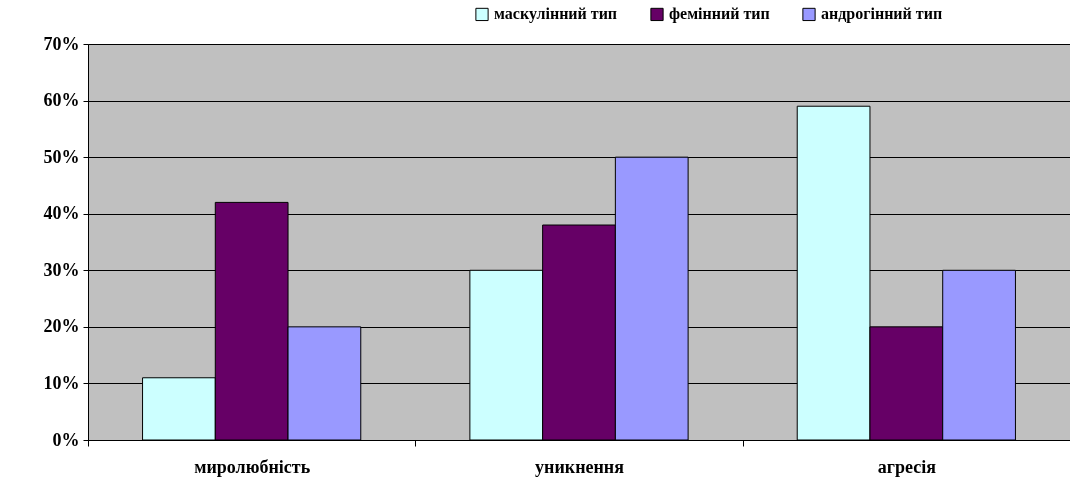 This screenshot has width=1070, height=486. What do you see at coordinates (61, 156) in the screenshot?
I see `y-tick-label: 50%` at bounding box center [61, 156].